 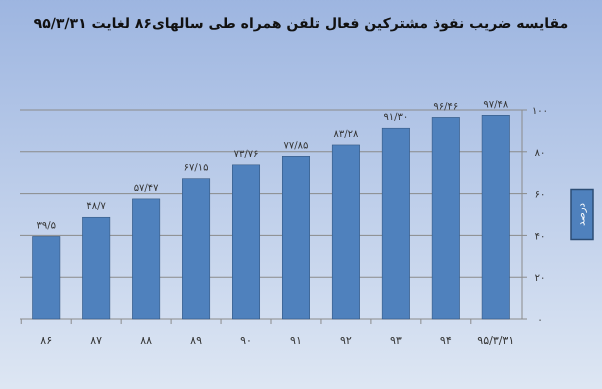 I want to click on x-tick-label: ۸۶, so click(x=46, y=340).